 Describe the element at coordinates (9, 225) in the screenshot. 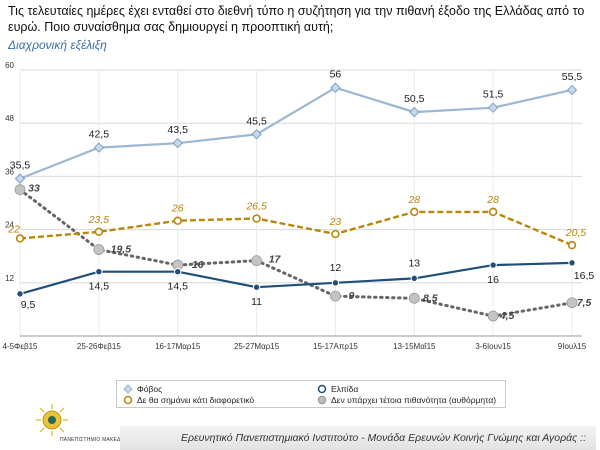

I see `y-tick-label: 24` at that location.